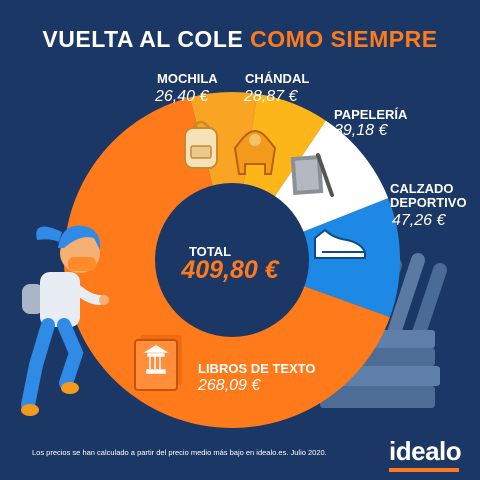 This screenshot has width=480, height=480. I want to click on label-name-libros: LIBROS DE TEXTO, so click(257, 368).